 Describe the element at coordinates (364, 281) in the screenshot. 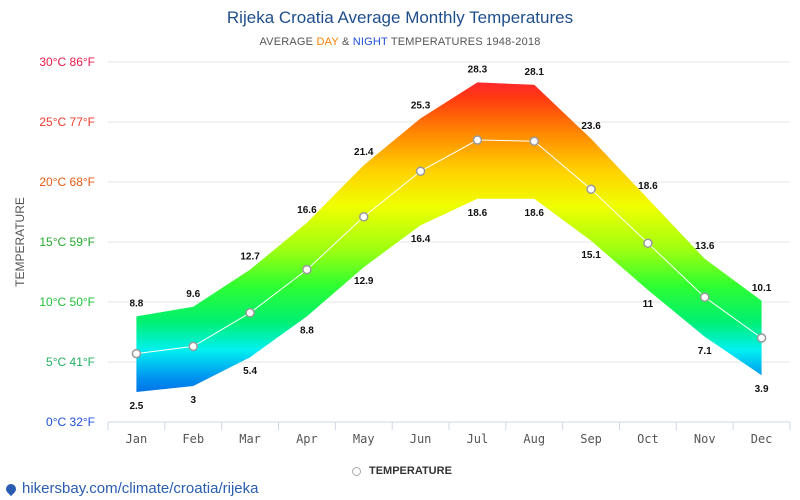

I see `night-data-label: 12.9` at that location.